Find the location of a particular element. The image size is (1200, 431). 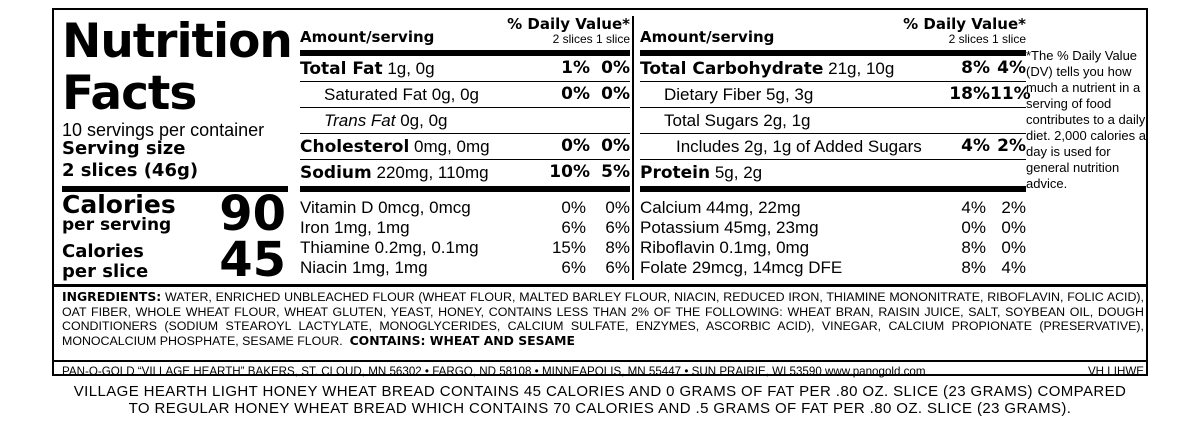

manufacturer-divider is located at coordinates (600, 361).